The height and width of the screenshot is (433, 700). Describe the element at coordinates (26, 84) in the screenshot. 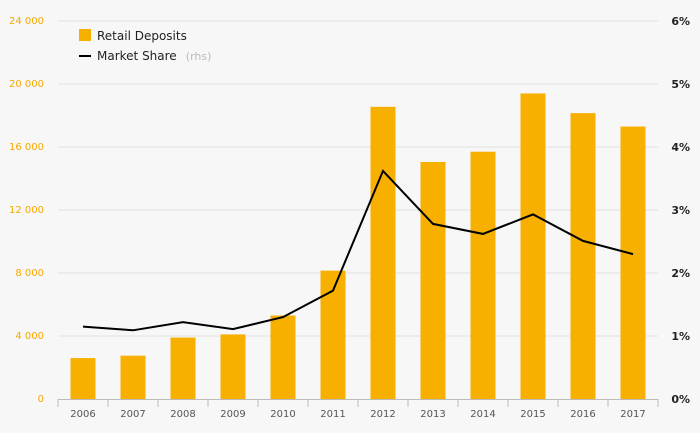

I see `y-left-tick-label: 20 000` at that location.